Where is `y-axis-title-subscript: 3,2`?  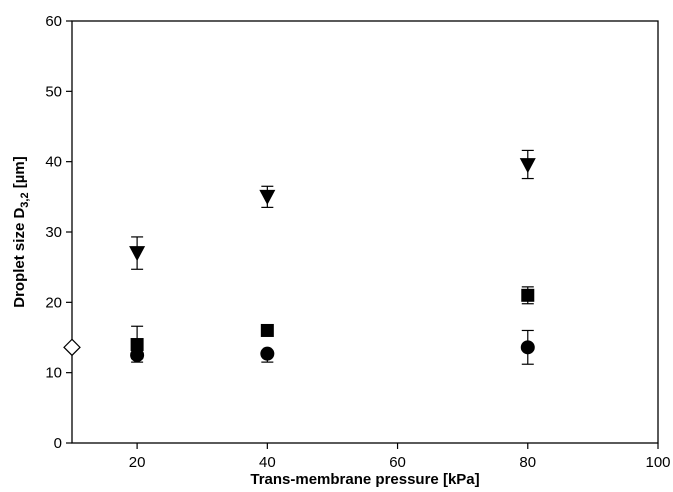 y-axis-title-subscript: 3,2 is located at coordinates (25, 199).